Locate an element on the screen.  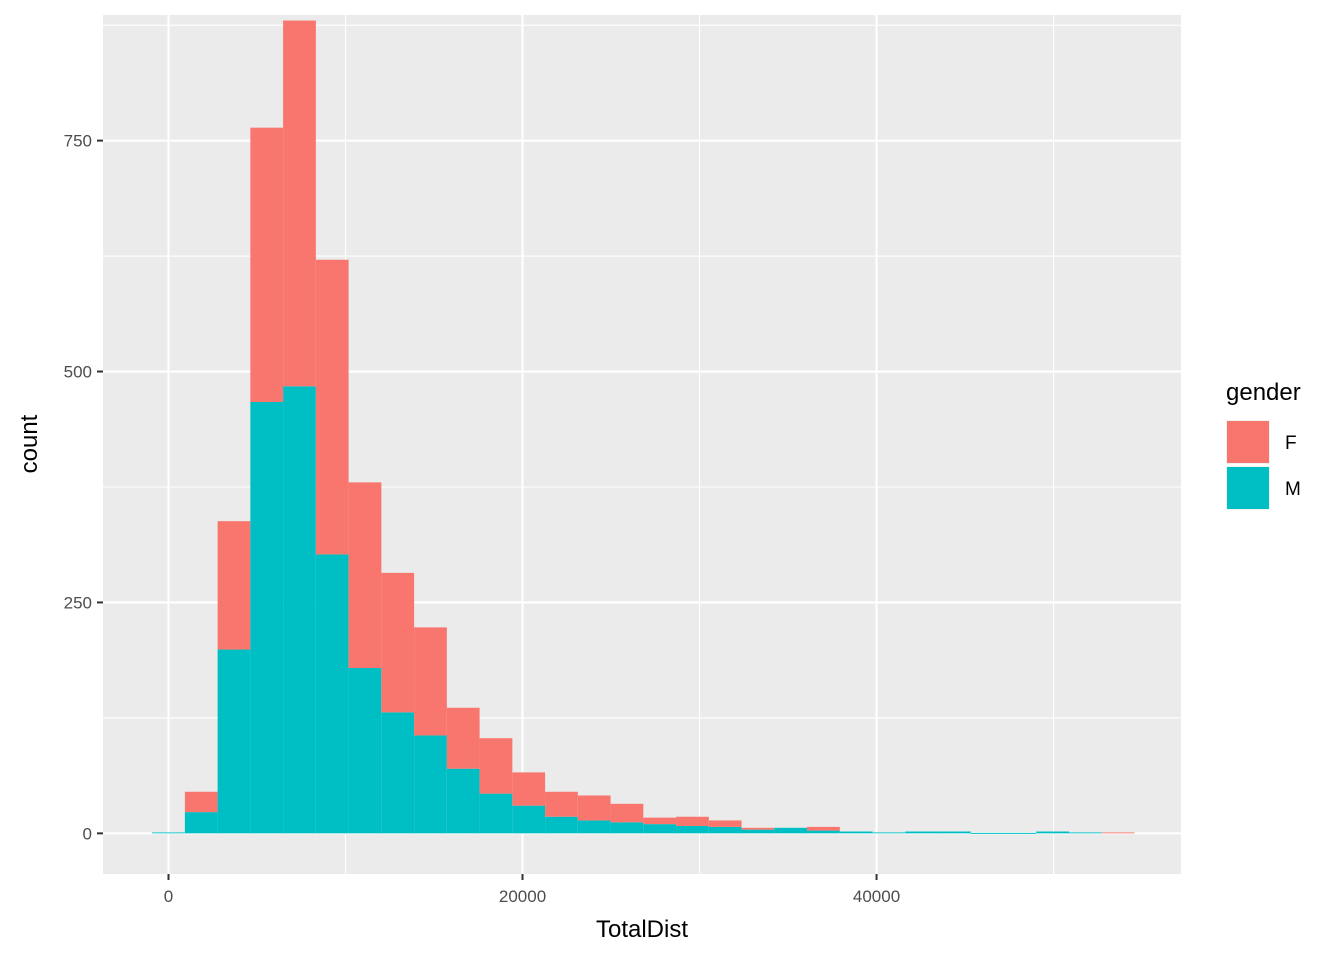
legend-swatch-F is located at coordinates (1248, 442).